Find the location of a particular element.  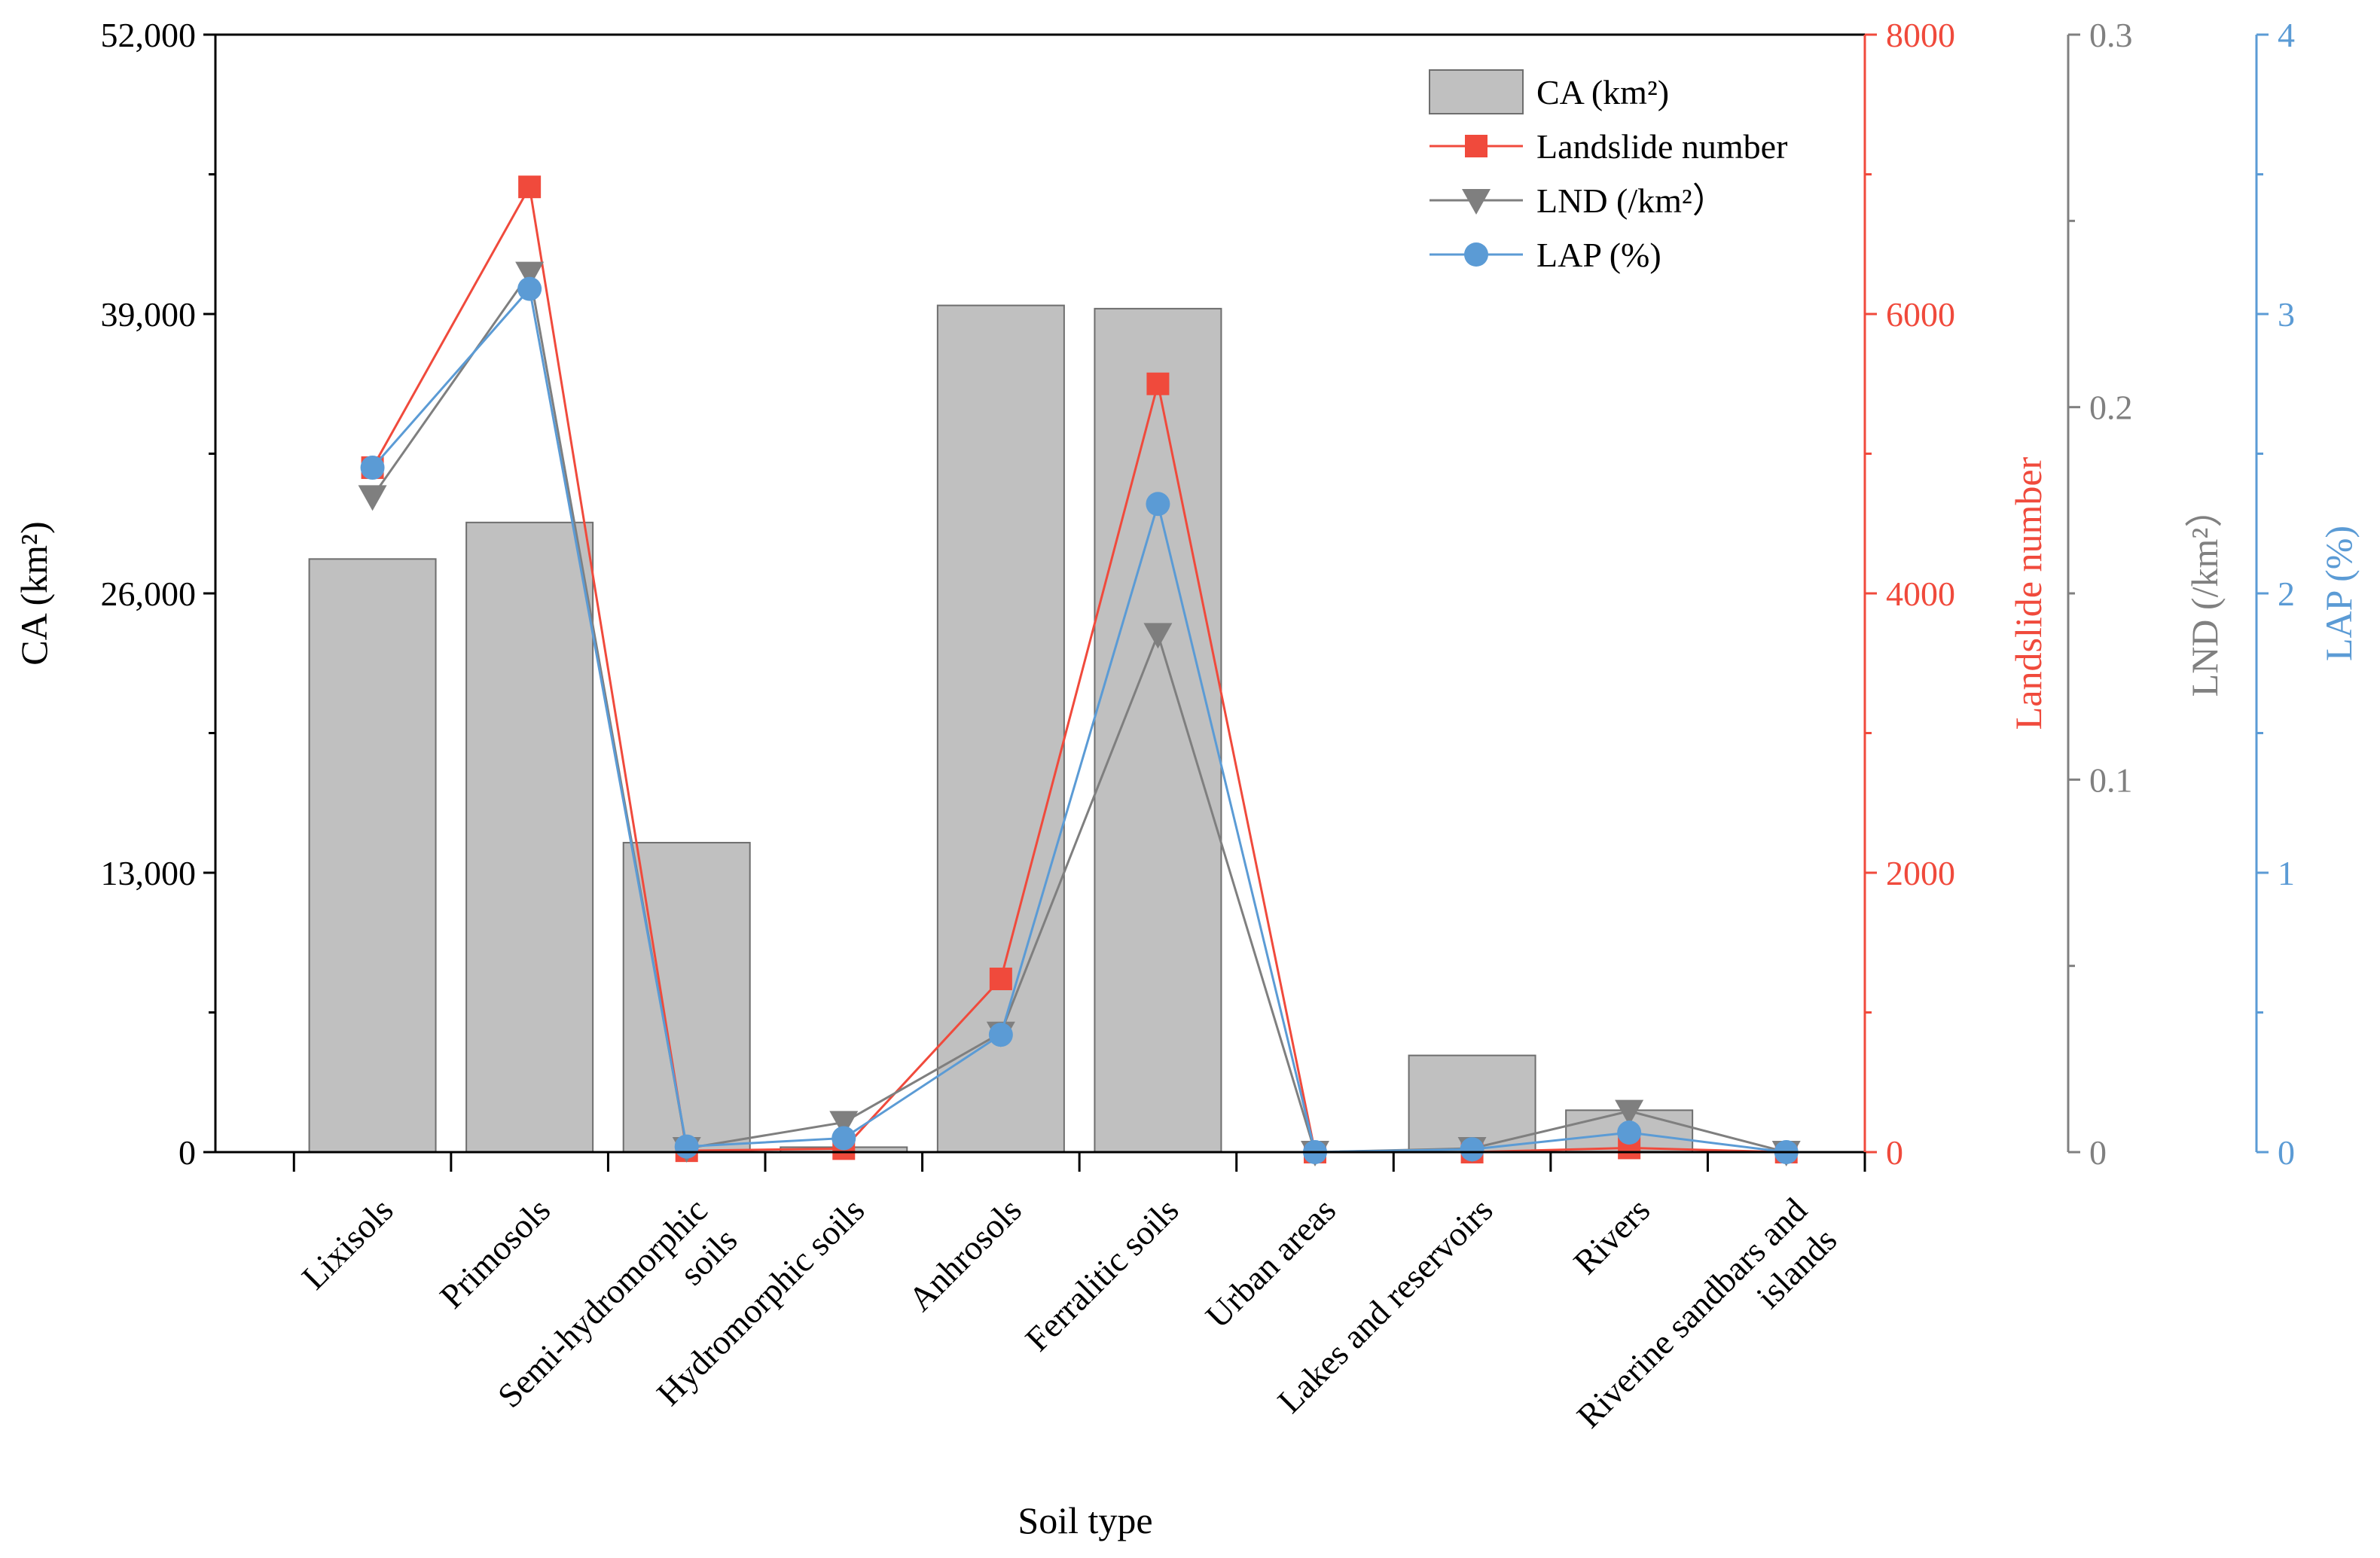

legend-item: Landslide number is located at coordinates (1609, 146).